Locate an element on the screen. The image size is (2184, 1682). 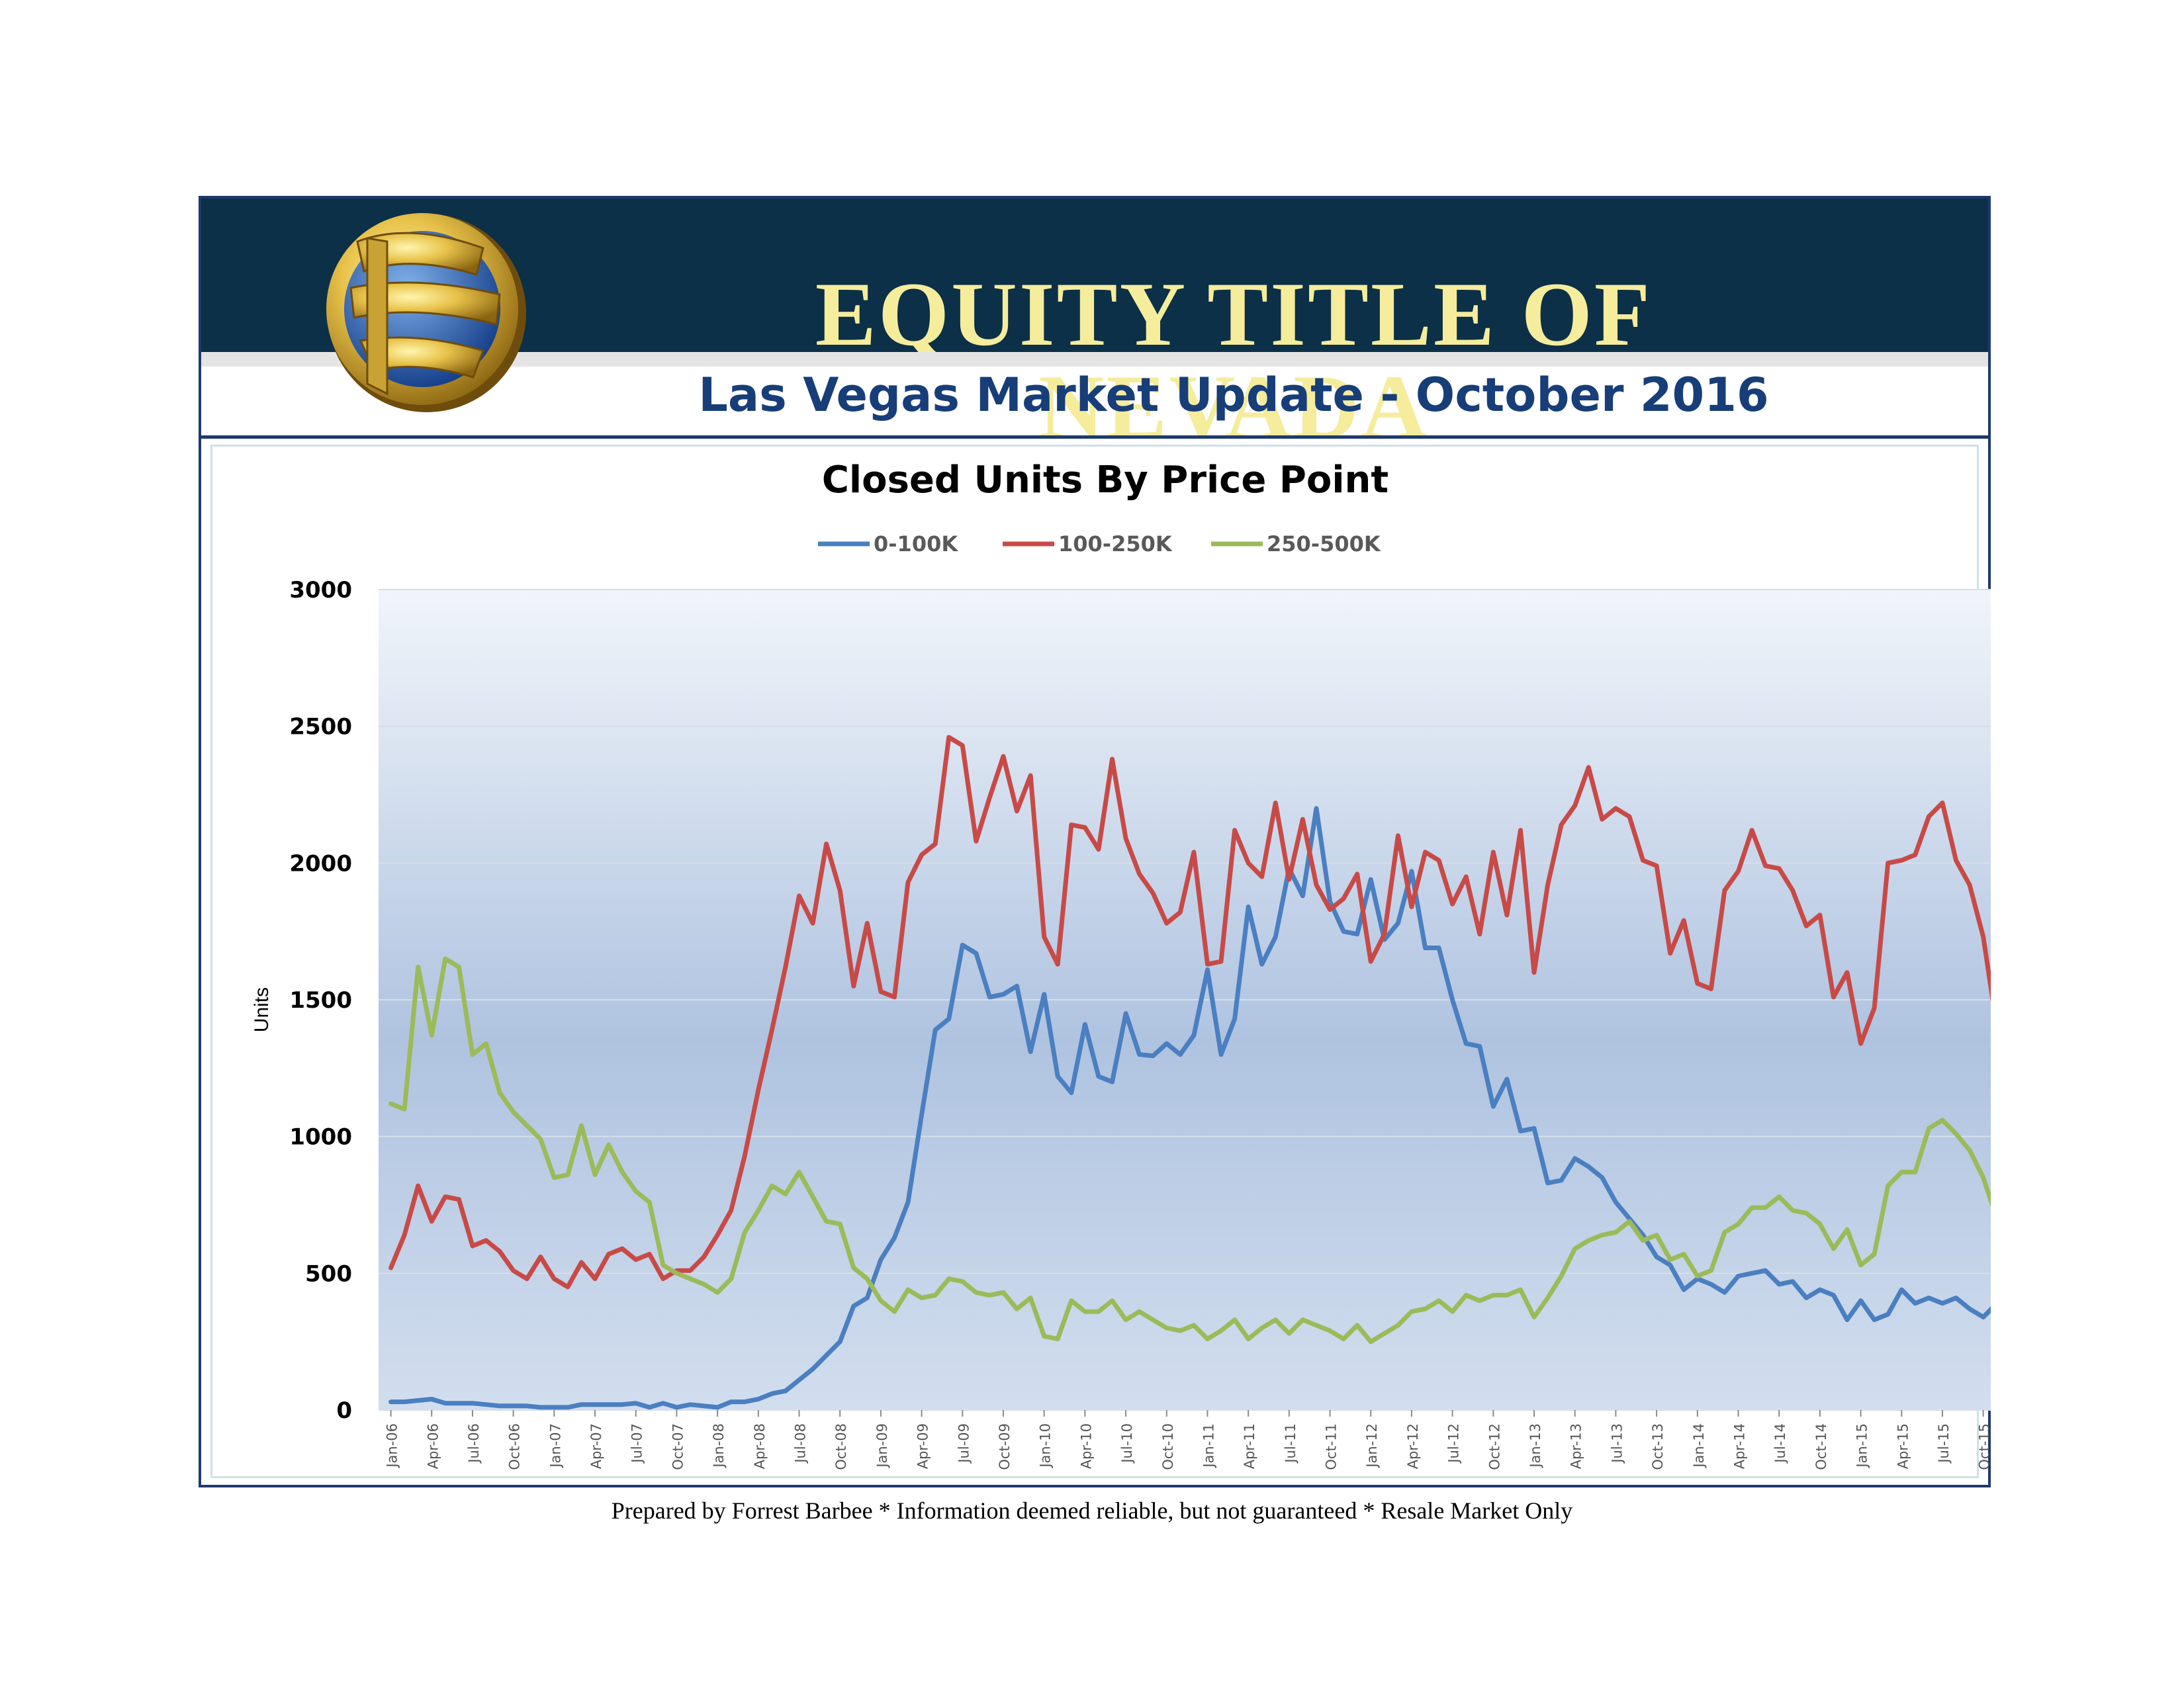
y-axis-label: Units is located at coordinates (262, 1009).